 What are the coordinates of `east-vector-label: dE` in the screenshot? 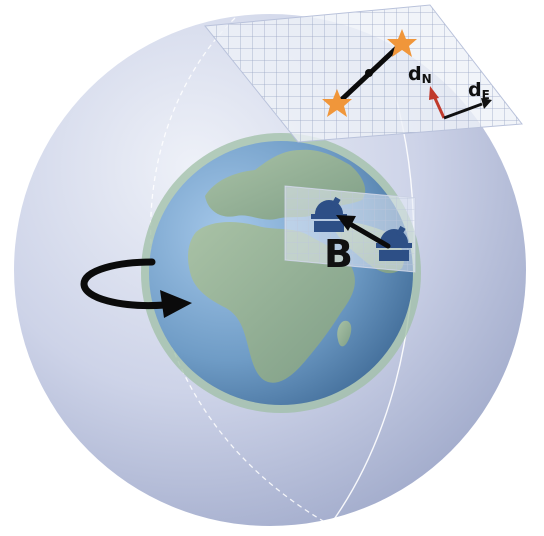 It's located at (479, 90).